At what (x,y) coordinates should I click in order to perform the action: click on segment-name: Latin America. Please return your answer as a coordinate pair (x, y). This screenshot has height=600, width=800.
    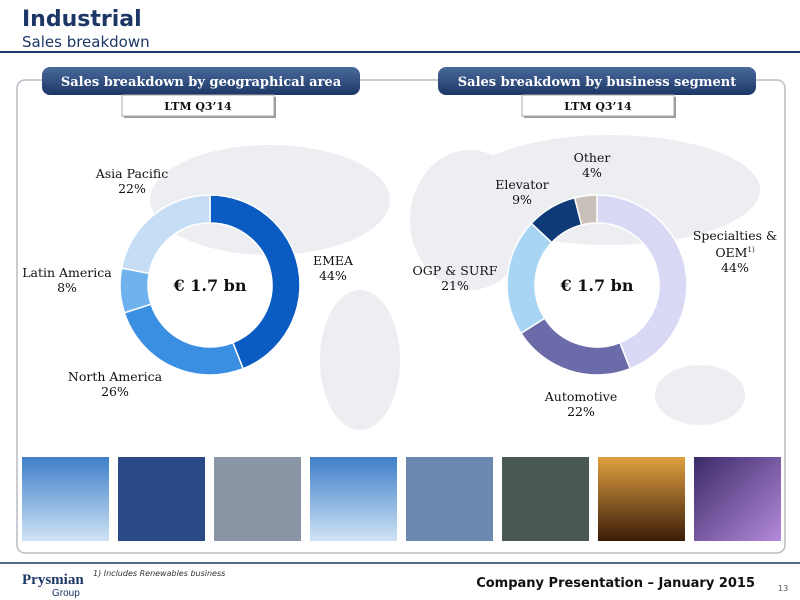
    Looking at the image, I should click on (67, 272).